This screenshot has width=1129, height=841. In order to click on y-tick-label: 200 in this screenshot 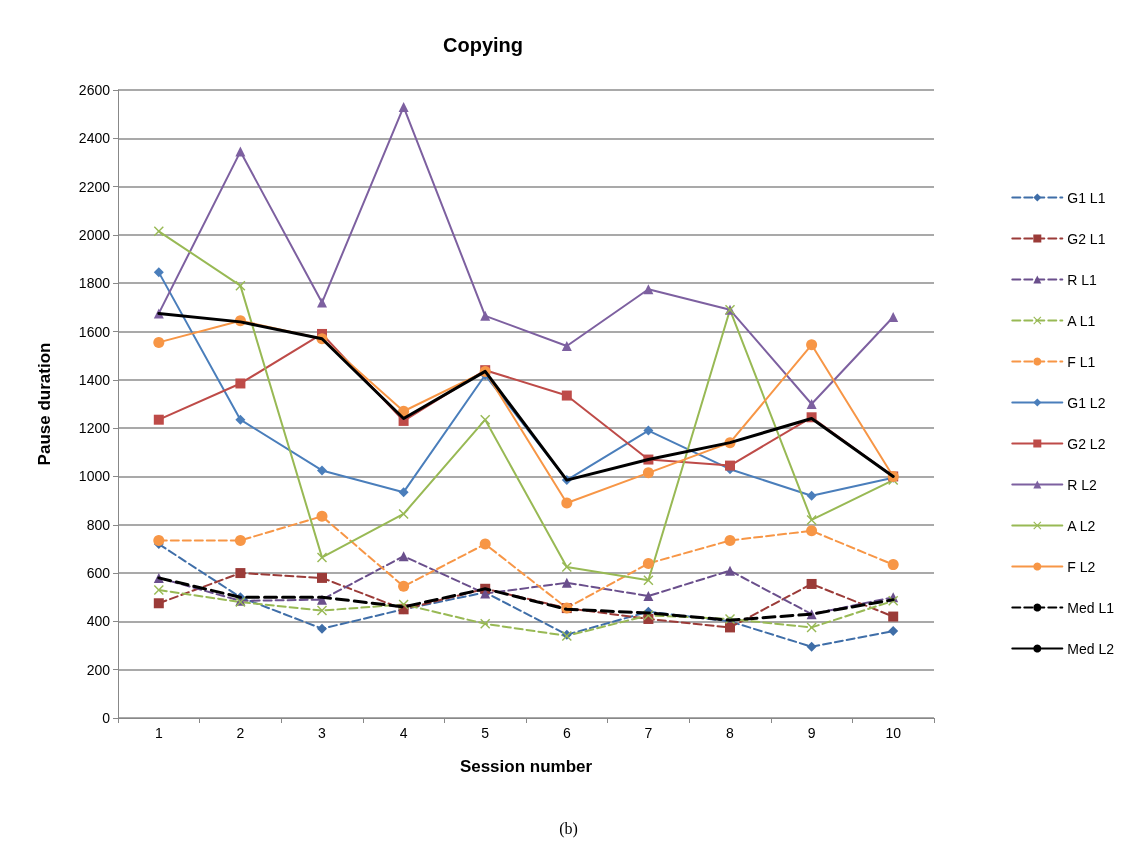, I will do `click(98, 669)`.